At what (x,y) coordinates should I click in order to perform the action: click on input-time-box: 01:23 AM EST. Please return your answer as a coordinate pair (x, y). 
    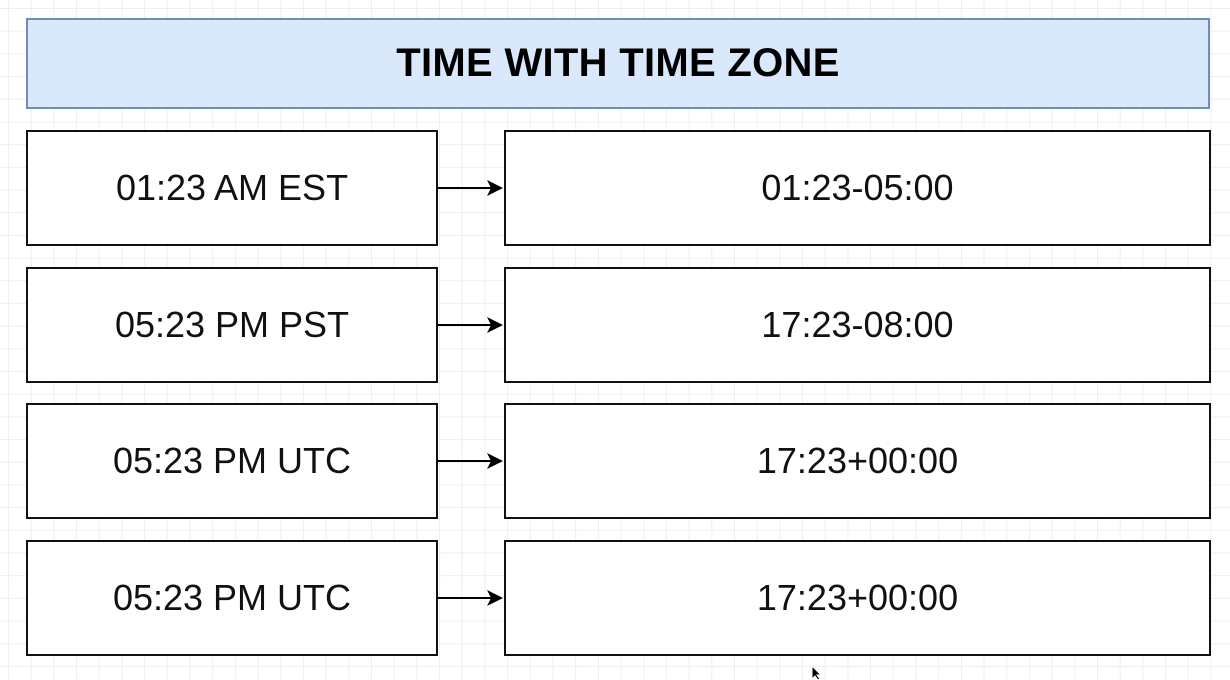
    Looking at the image, I should click on (232, 188).